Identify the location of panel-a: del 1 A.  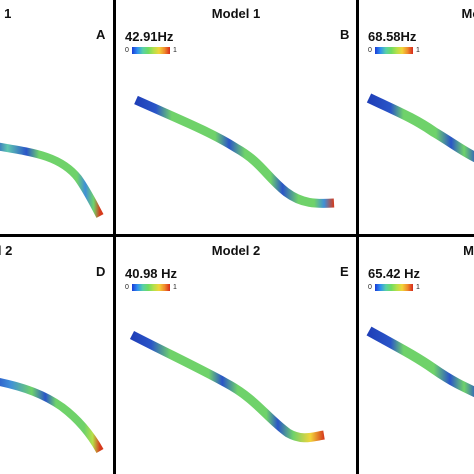
(56, 117).